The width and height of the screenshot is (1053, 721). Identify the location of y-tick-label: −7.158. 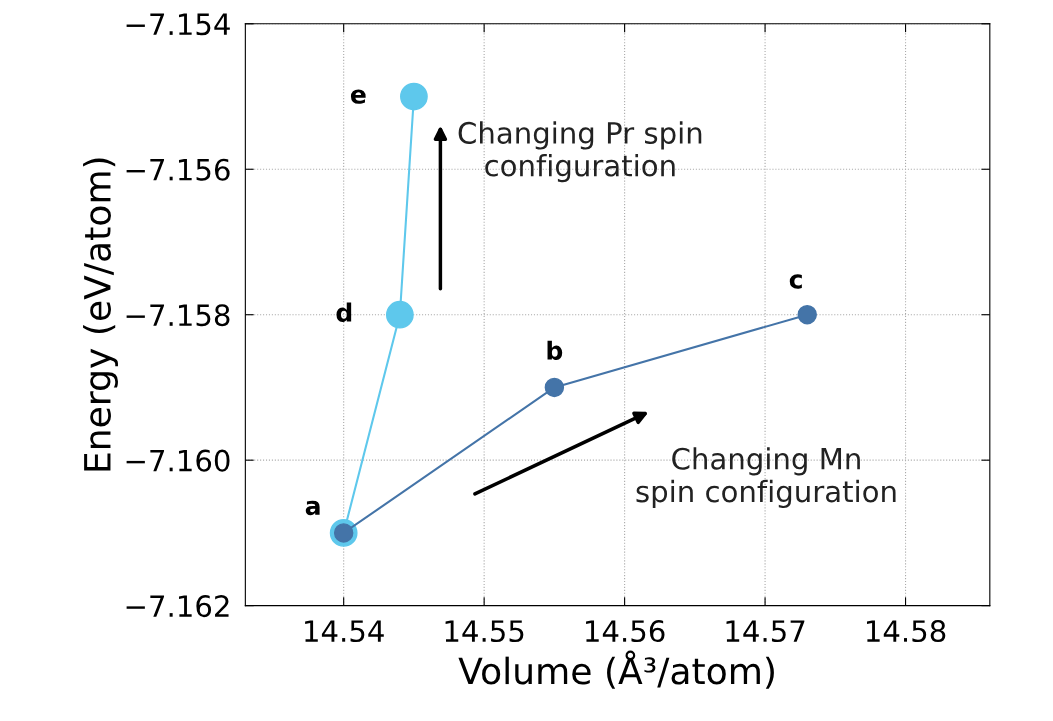
(178, 315).